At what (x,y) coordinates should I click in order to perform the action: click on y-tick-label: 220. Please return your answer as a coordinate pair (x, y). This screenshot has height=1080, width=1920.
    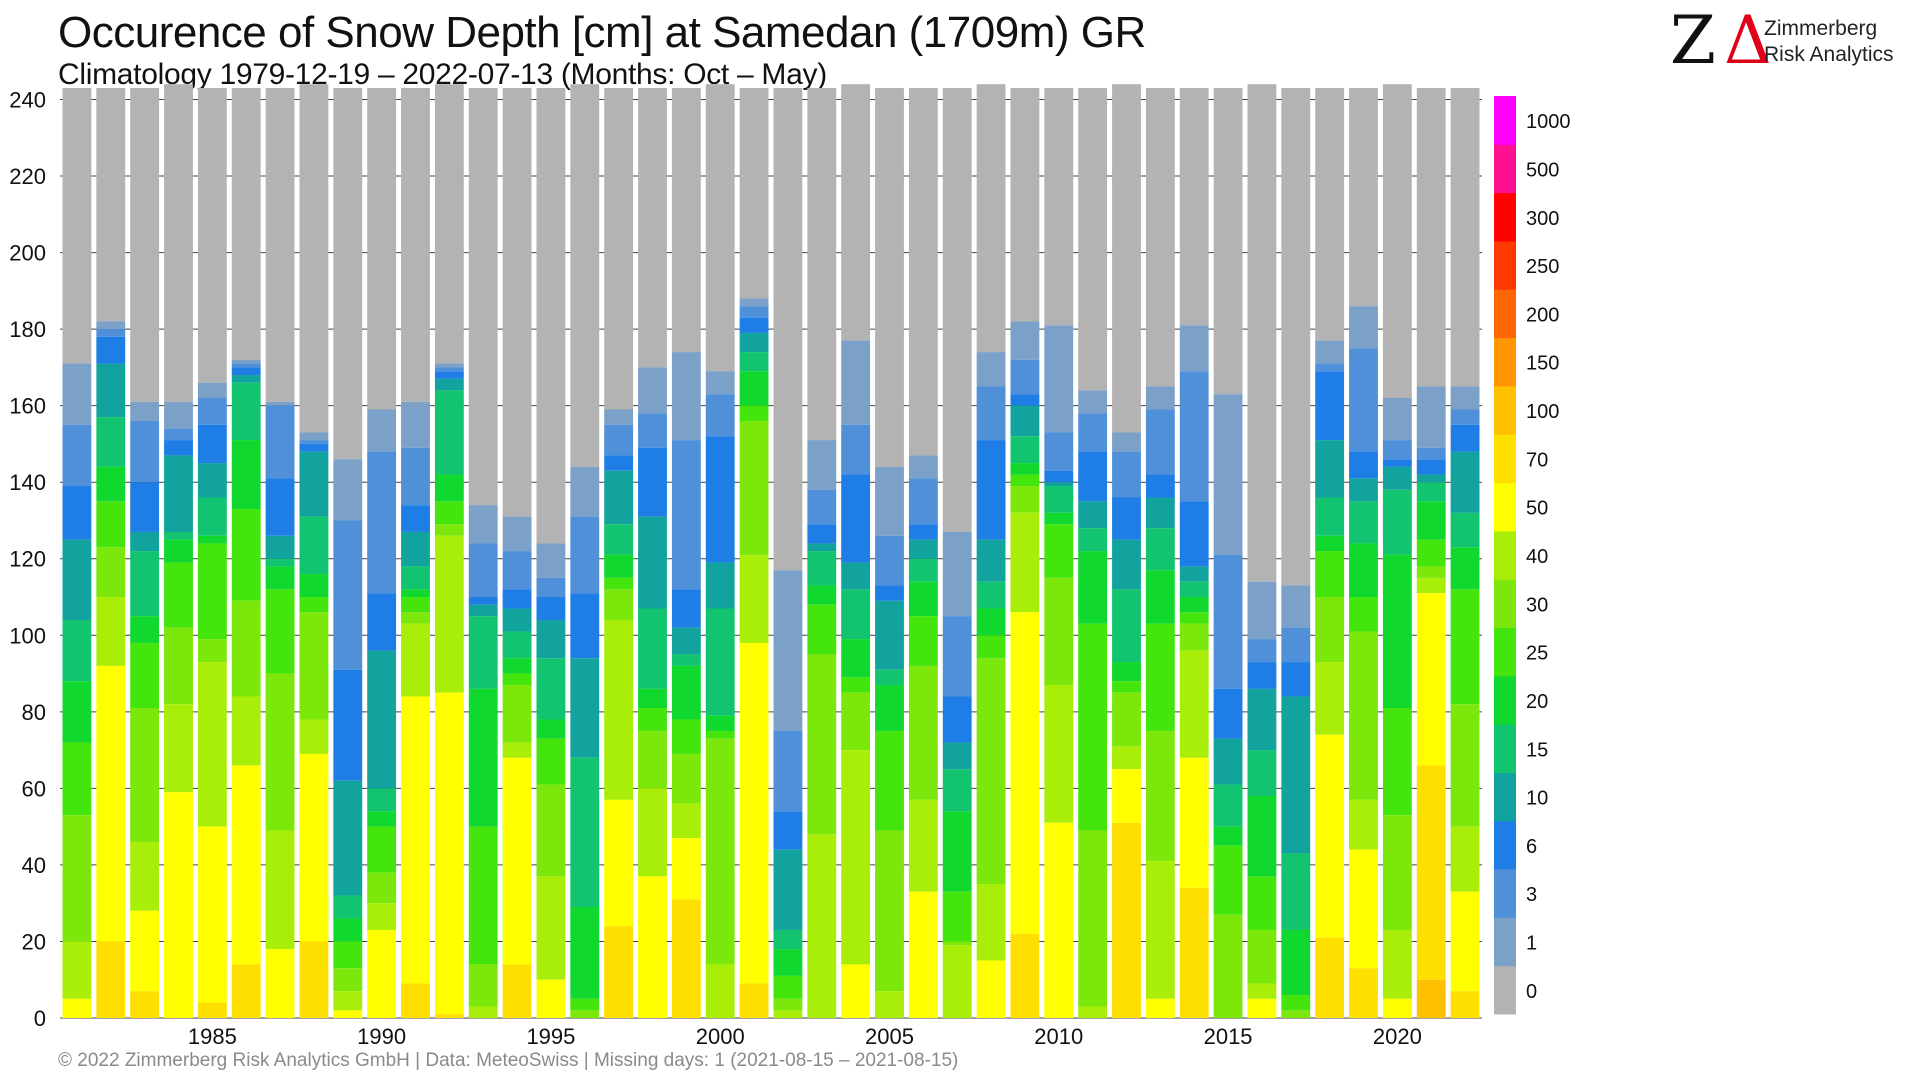
    Looking at the image, I should click on (27, 176).